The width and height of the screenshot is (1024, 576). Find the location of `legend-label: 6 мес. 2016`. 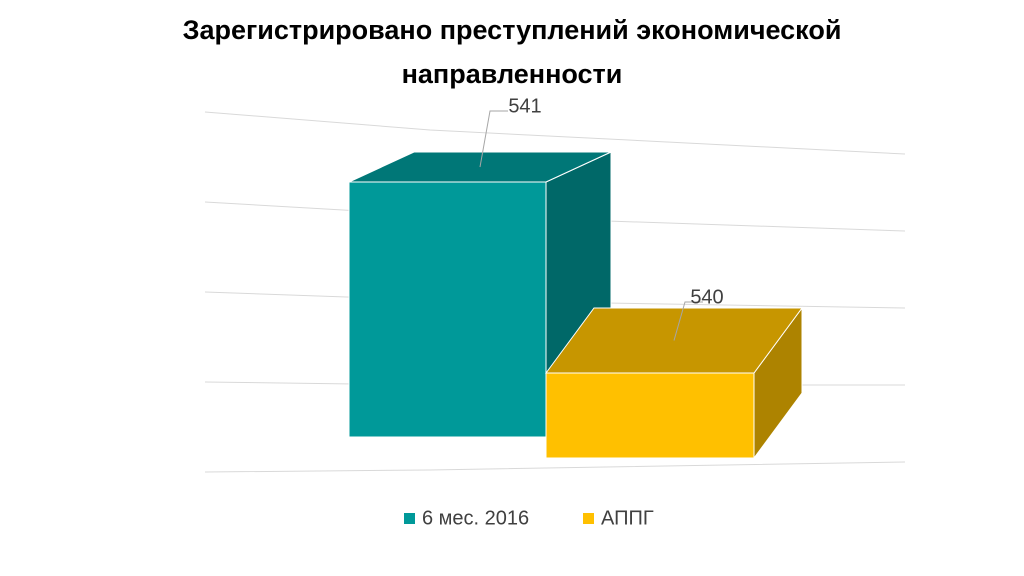

legend-label: 6 мес. 2016 is located at coordinates (475, 518).